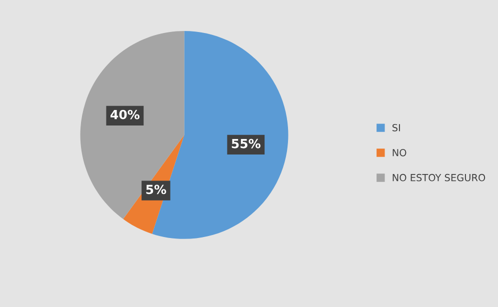 Image resolution: width=498 pixels, height=307 pixels. I want to click on legend-label: NO, so click(399, 152).